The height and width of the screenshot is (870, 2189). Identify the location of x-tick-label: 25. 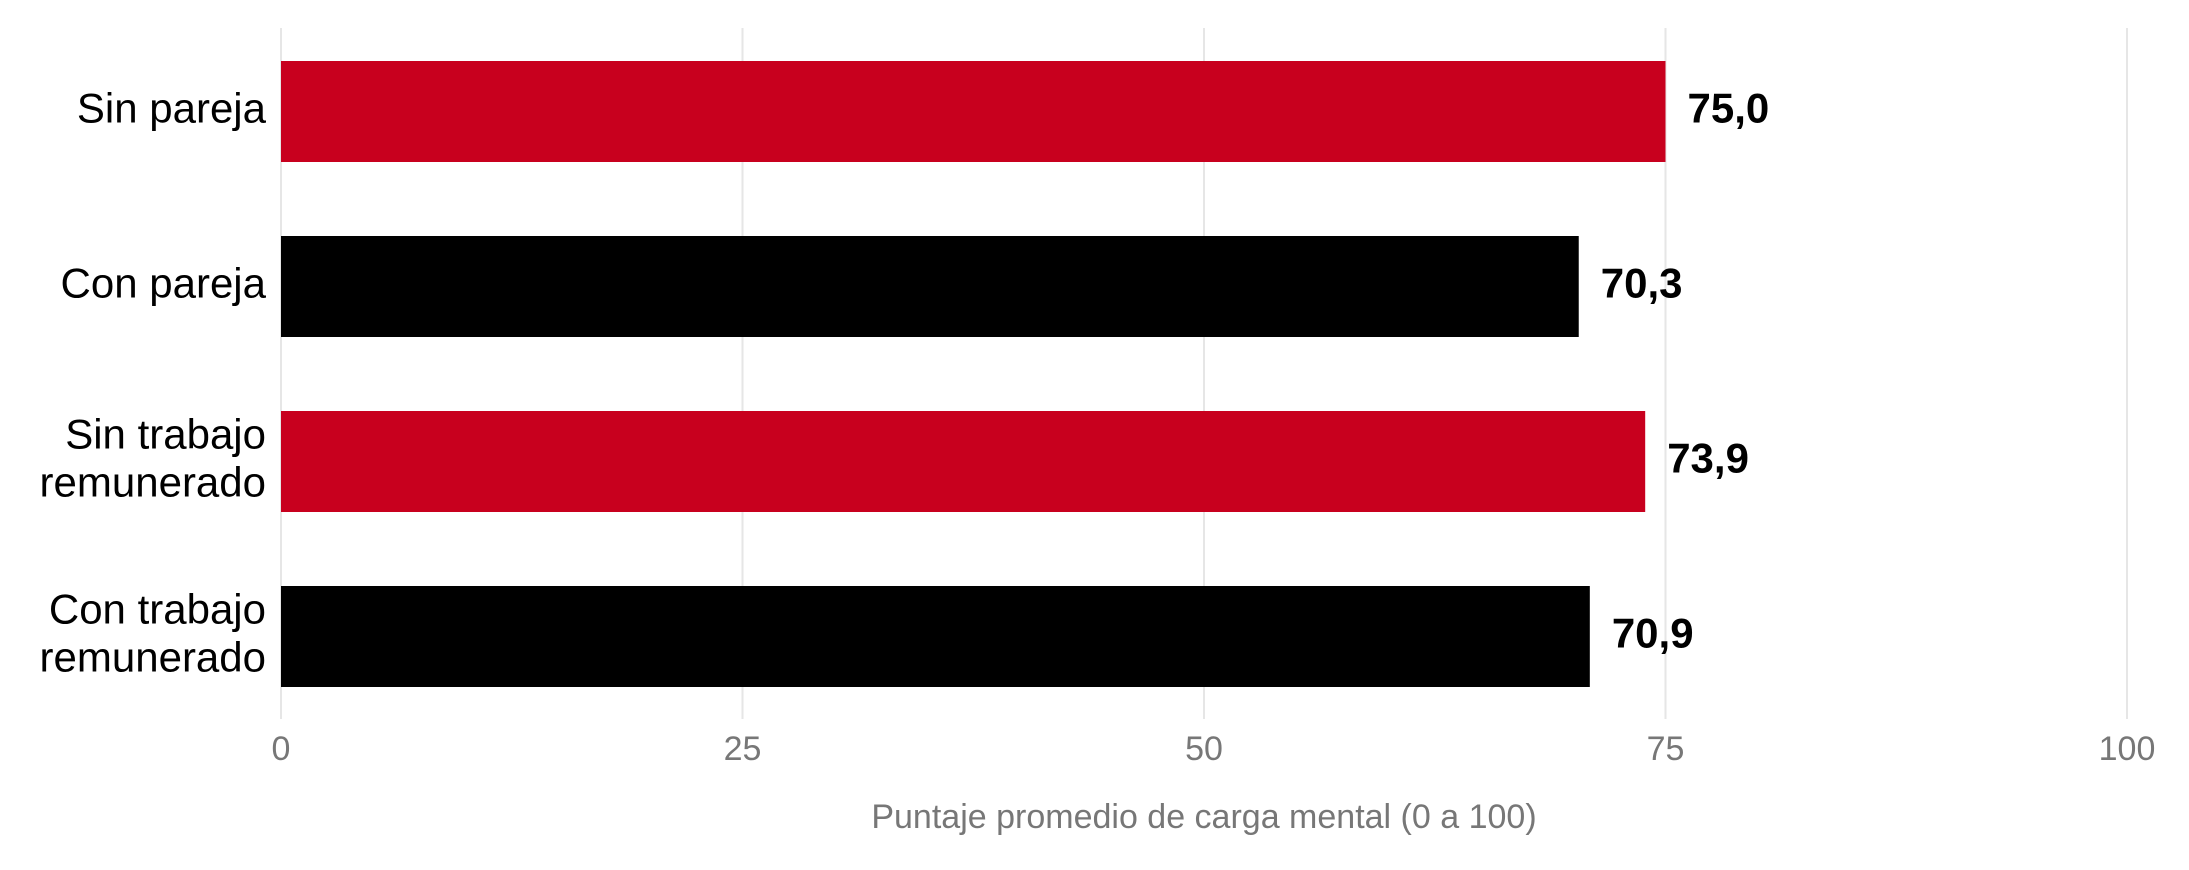
(743, 749).